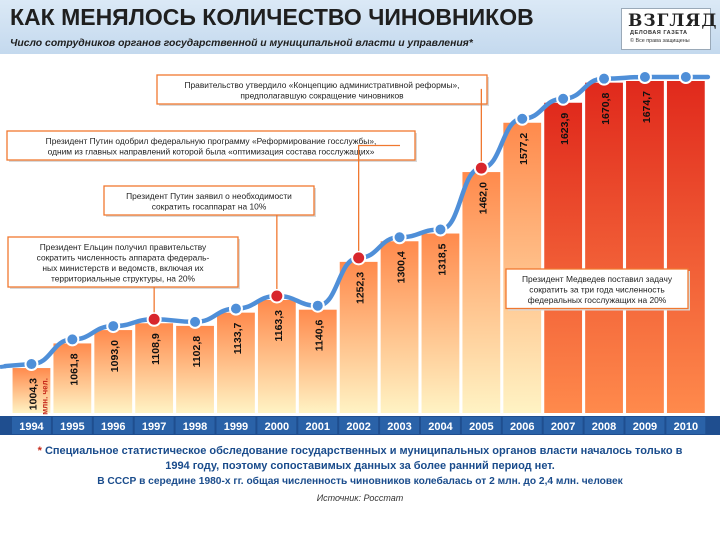 The height and width of the screenshot is (540, 720). I want to click on x-tick-box-2000, so click(277, 425).